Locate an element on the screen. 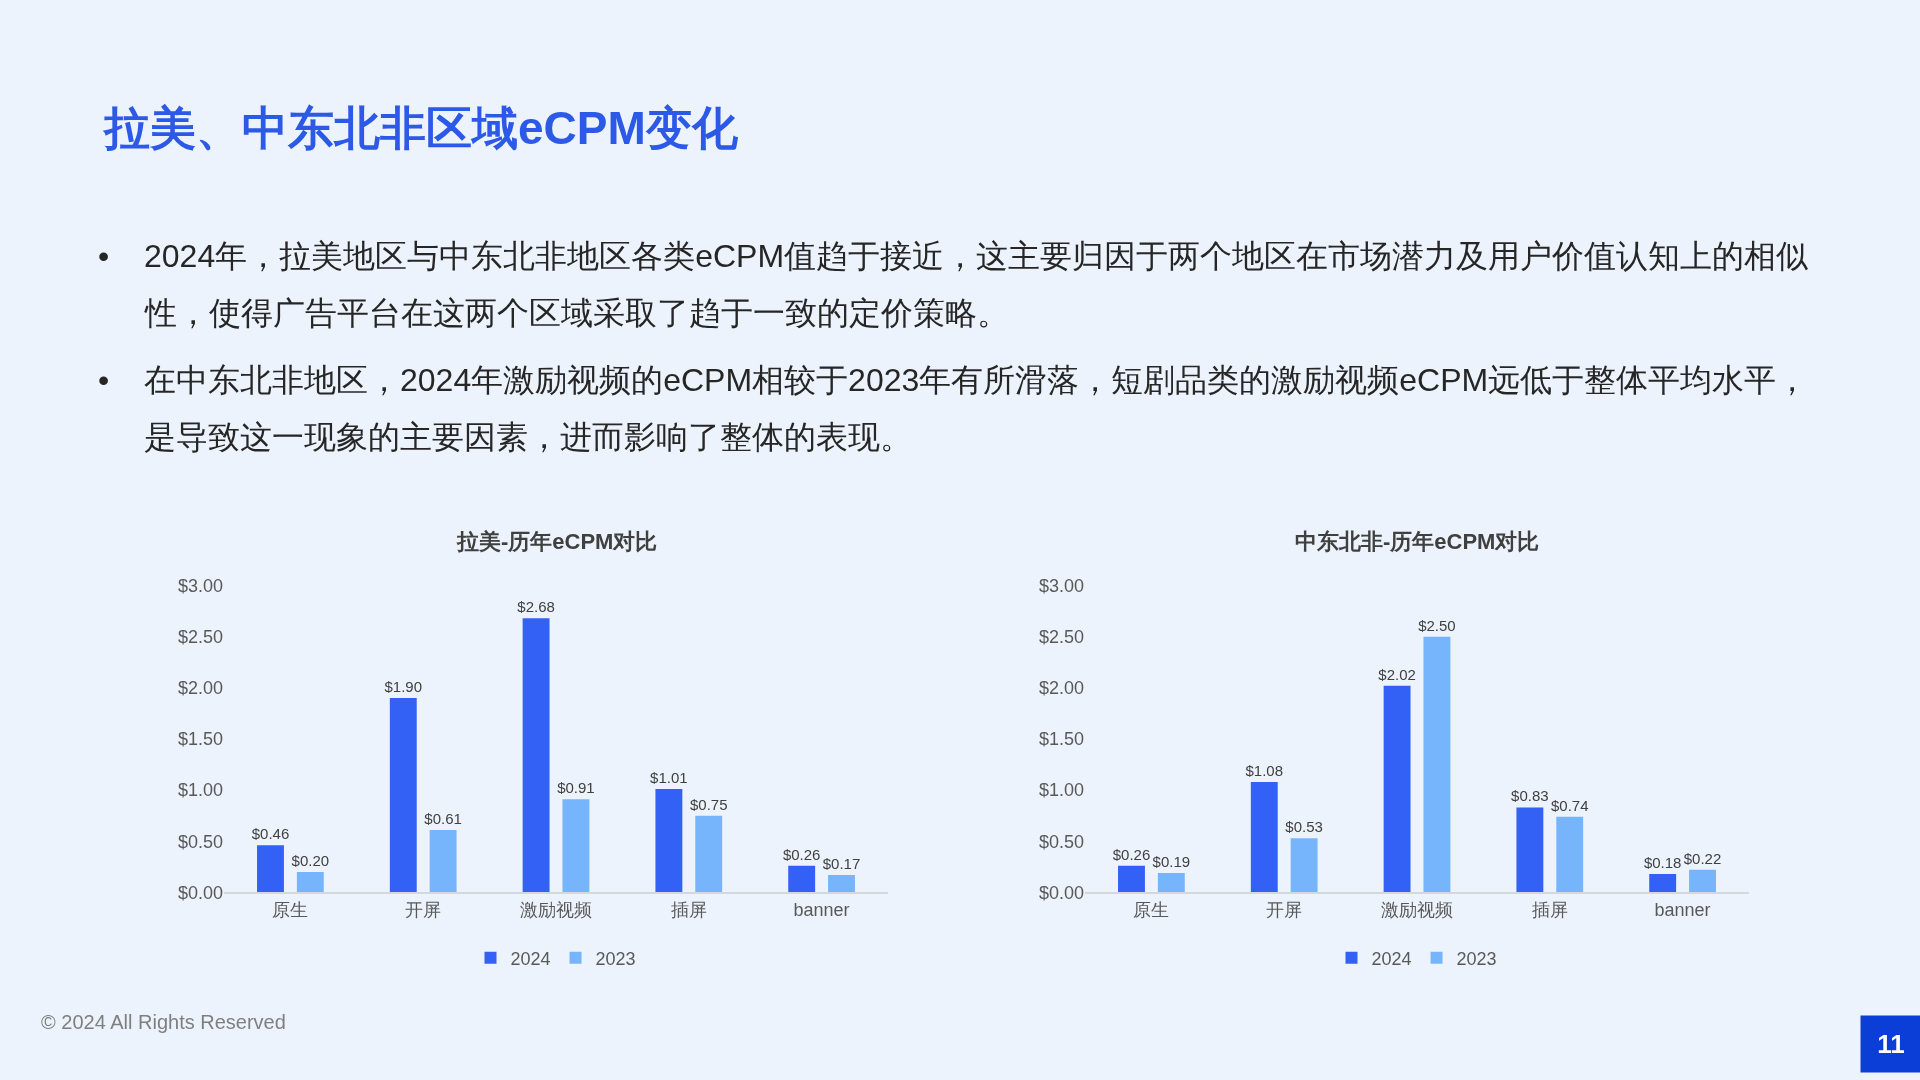 This screenshot has height=1080, width=1920. chart-title: 中东北非-历年eCPM对比 is located at coordinates (1417, 541).